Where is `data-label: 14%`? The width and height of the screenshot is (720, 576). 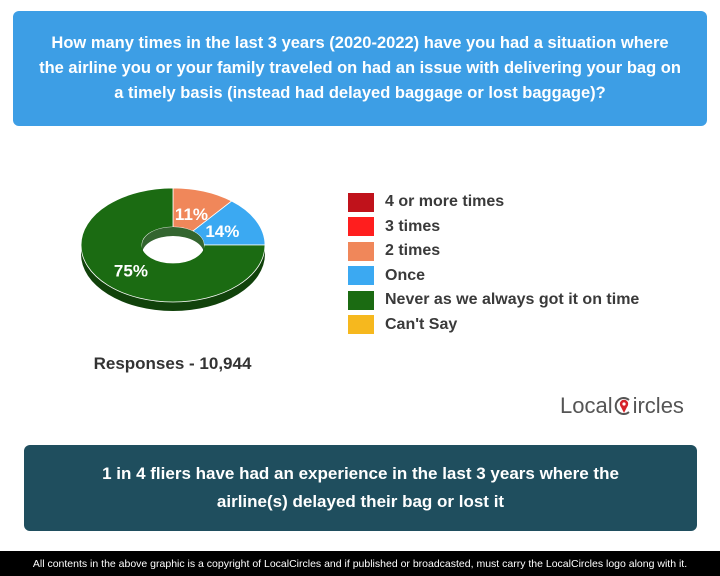 data-label: 14% is located at coordinates (222, 231).